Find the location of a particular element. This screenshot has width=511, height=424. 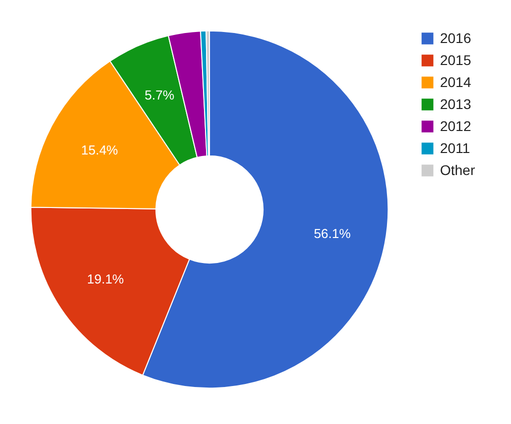

legend-label: 2013 is located at coordinates (456, 104).